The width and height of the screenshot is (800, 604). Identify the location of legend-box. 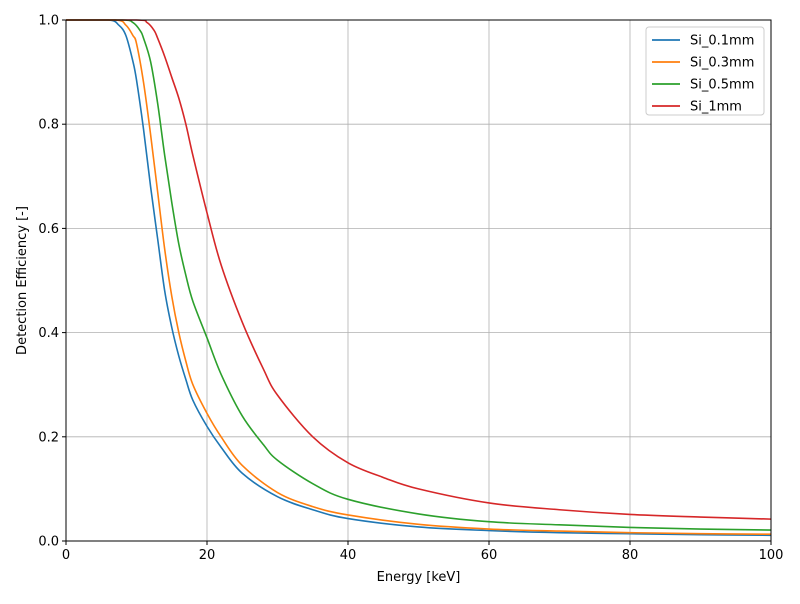
(705, 71).